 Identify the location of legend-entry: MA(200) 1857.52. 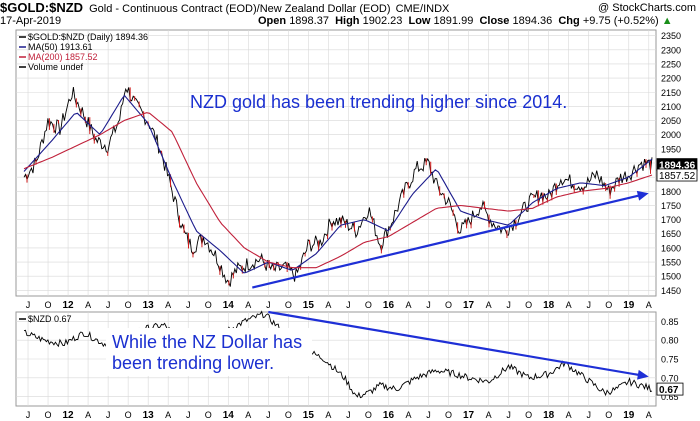
(63, 57).